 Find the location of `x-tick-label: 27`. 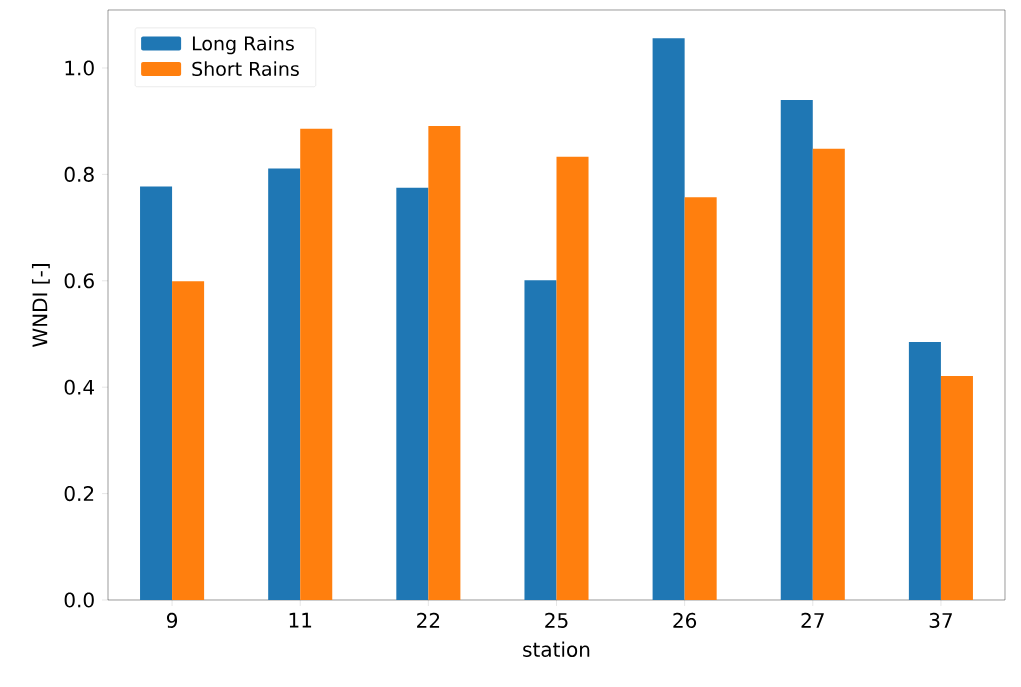

x-tick-label: 27 is located at coordinates (812, 620).